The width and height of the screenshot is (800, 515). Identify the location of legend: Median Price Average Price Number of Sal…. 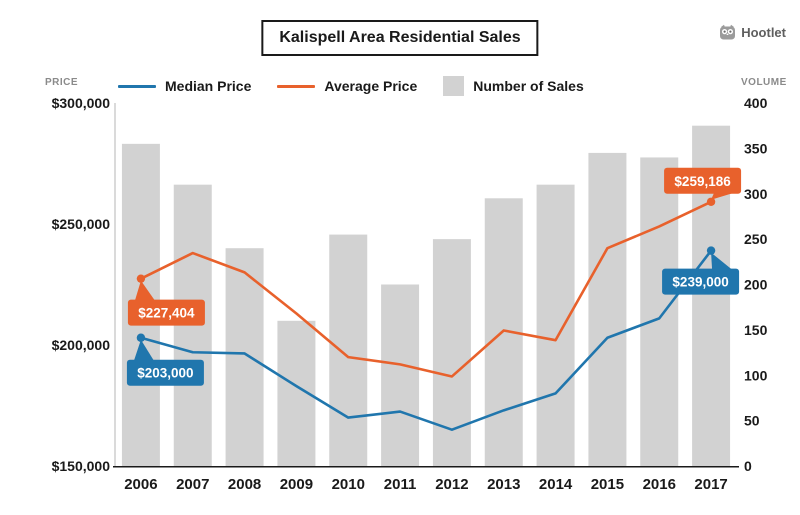
(351, 86).